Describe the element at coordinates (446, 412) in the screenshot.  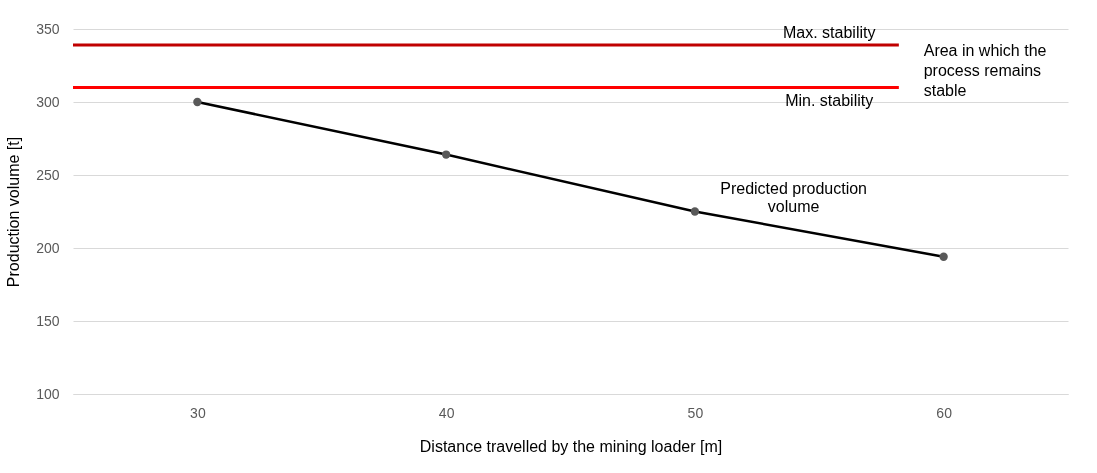
I see `x-tick-label: 40` at that location.